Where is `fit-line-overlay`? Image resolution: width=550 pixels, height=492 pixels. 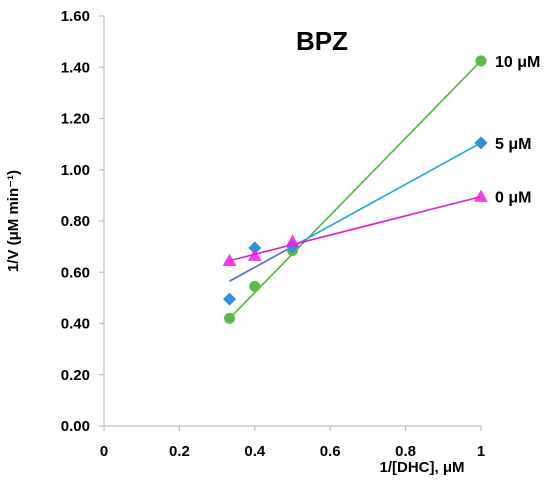 fit-line-overlay is located at coordinates (261, 263).